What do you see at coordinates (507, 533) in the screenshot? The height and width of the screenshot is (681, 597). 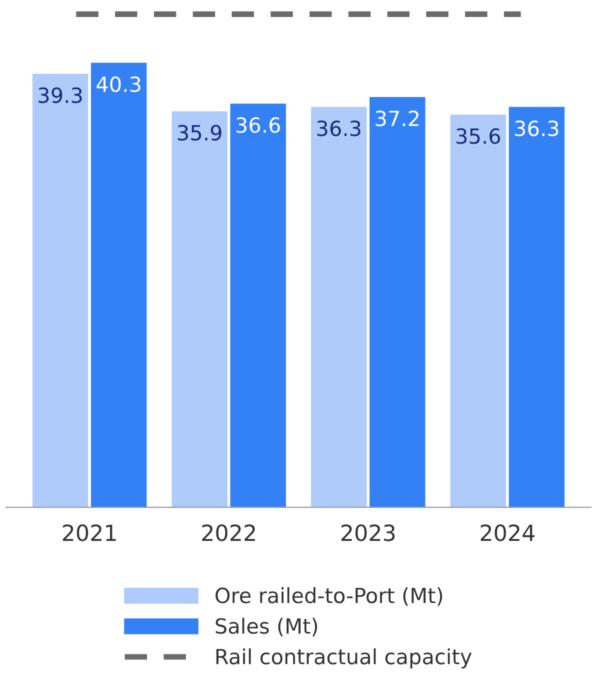 I see `x-tick-label: 2024` at bounding box center [507, 533].